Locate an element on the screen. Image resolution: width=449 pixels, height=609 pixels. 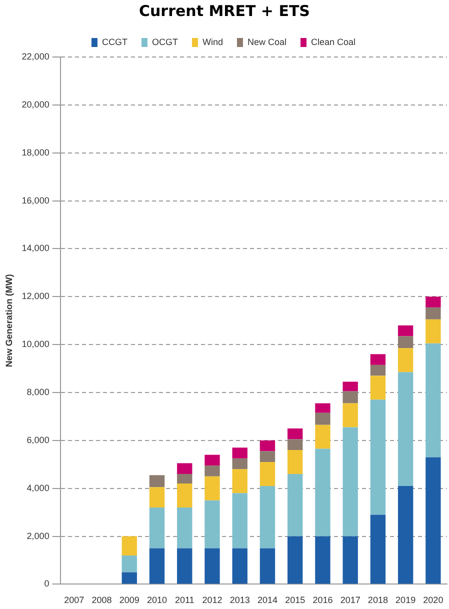
y-tick-label: 18,000 is located at coordinates (36, 152).